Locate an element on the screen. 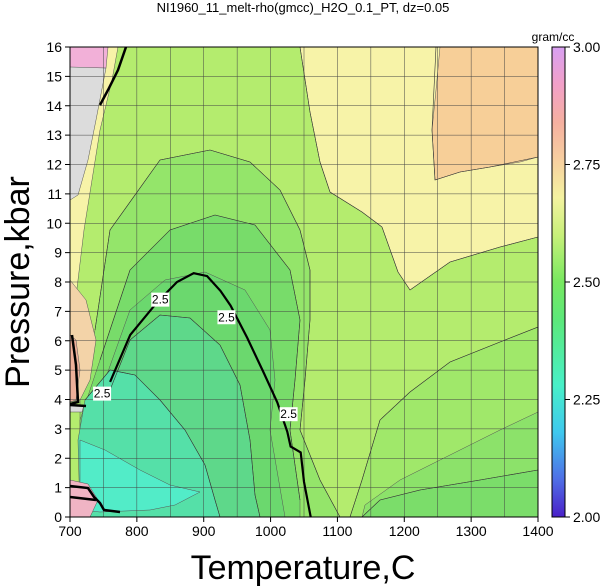 The width and height of the screenshot is (608, 587). colorbar-label: gram/cc is located at coordinates (553, 37).